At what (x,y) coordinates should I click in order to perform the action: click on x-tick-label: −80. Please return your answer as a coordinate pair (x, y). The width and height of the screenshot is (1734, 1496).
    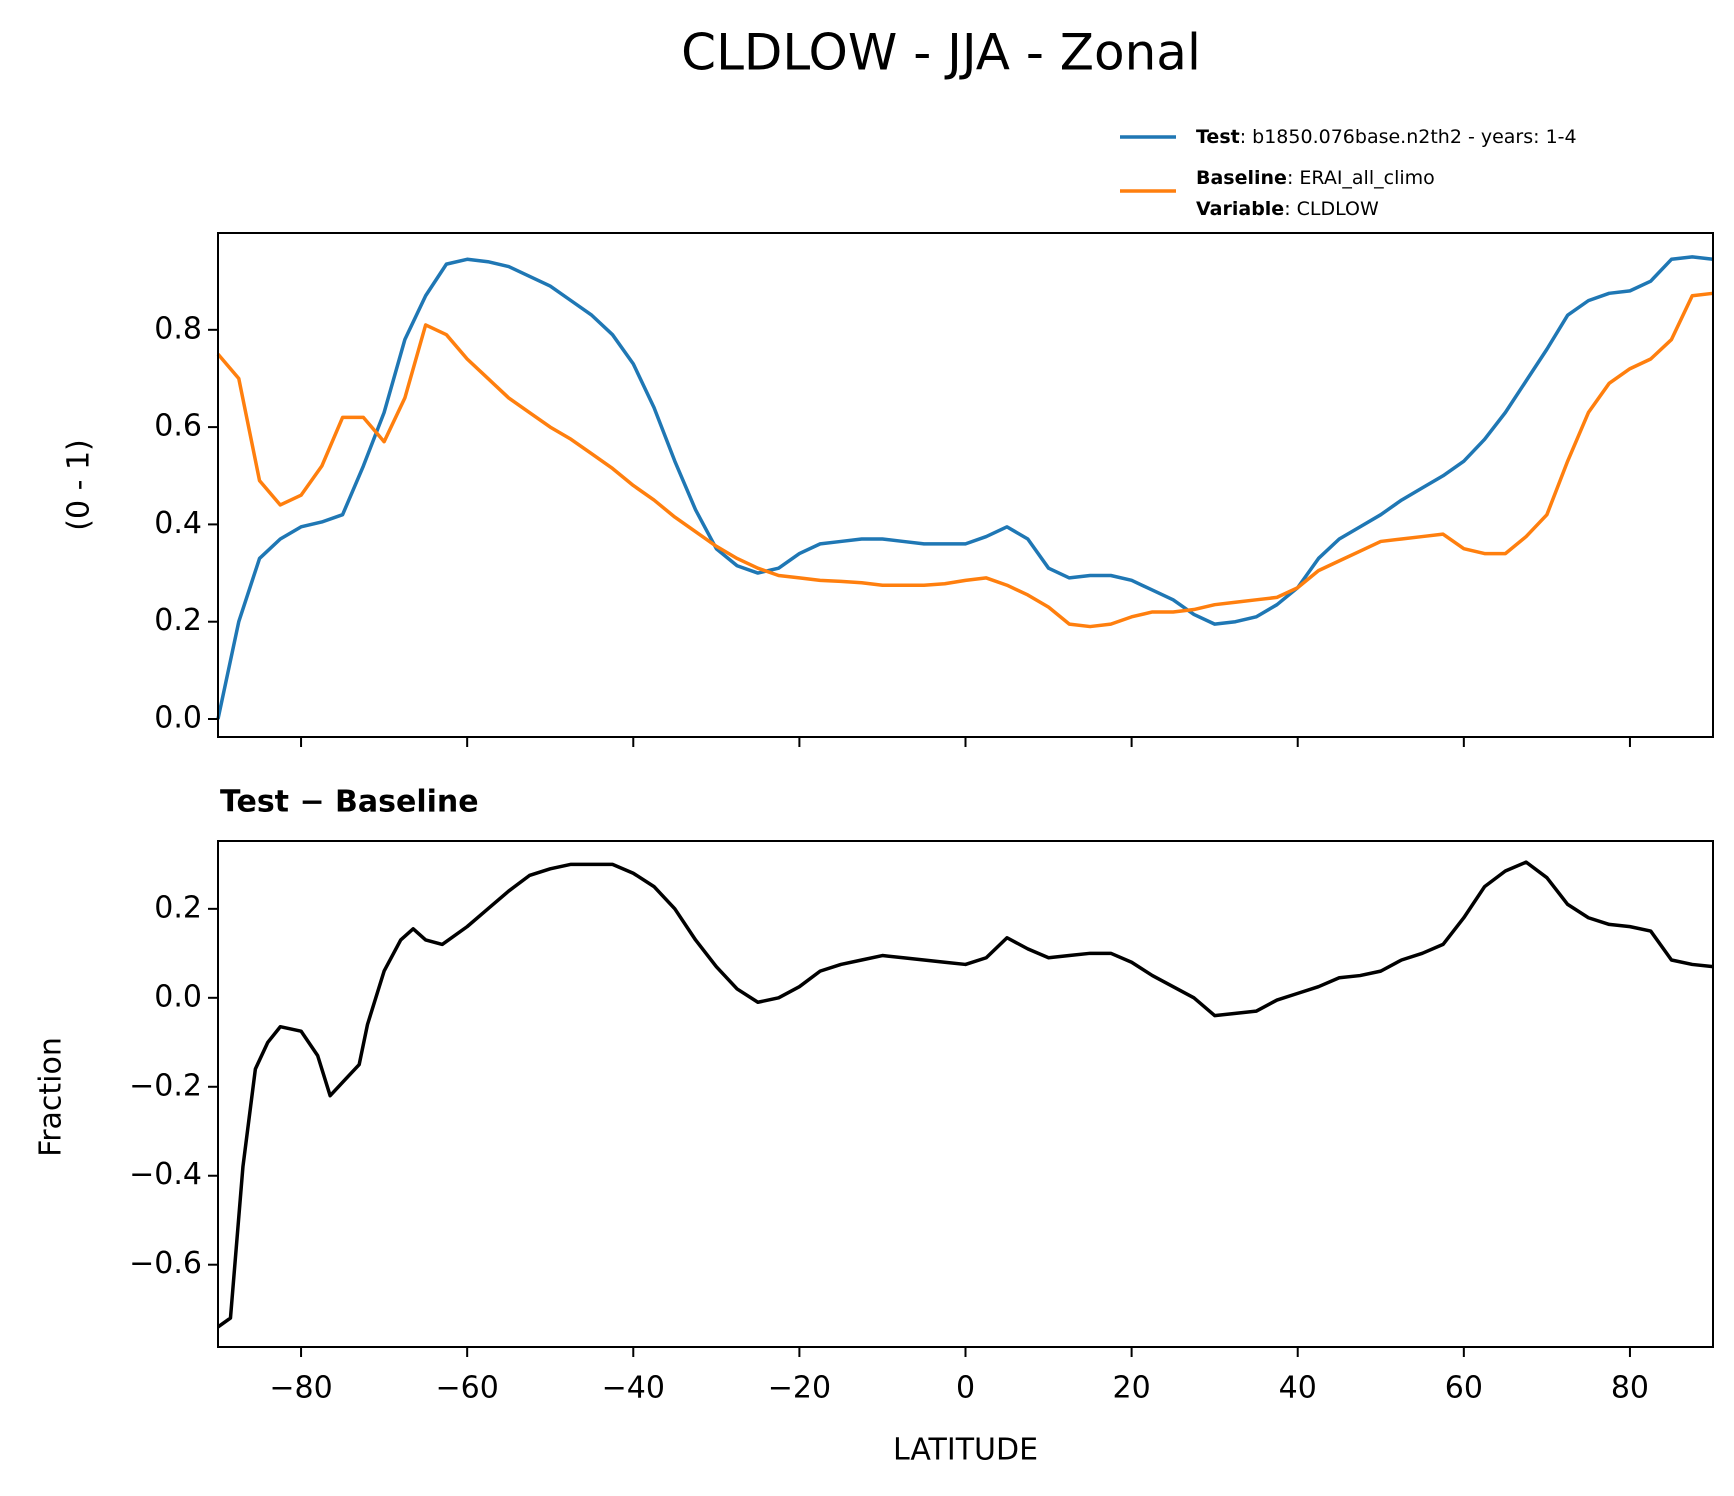
    Looking at the image, I should click on (300, 1388).